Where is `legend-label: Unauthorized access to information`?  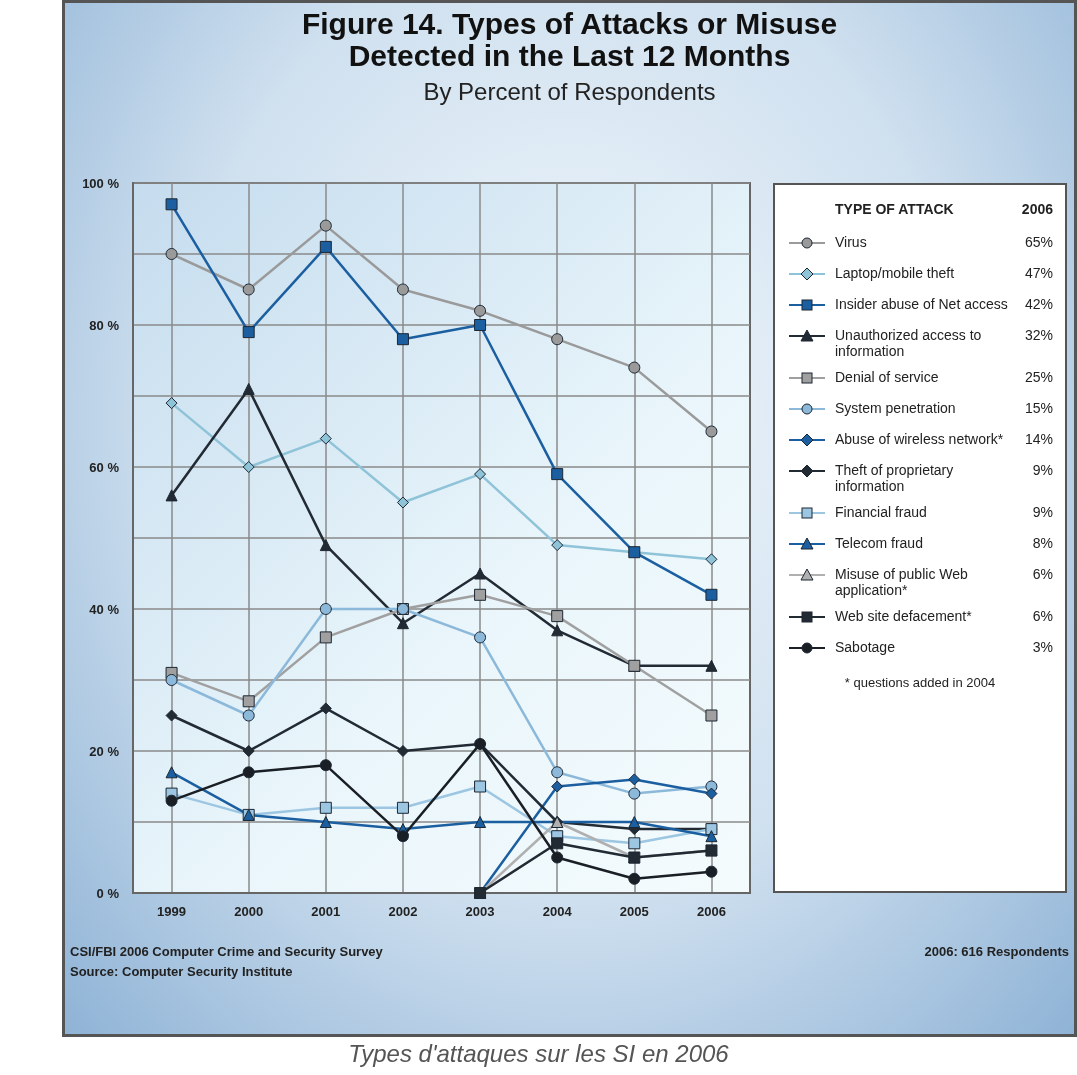 legend-label: Unauthorized access to information is located at coordinates (908, 343).